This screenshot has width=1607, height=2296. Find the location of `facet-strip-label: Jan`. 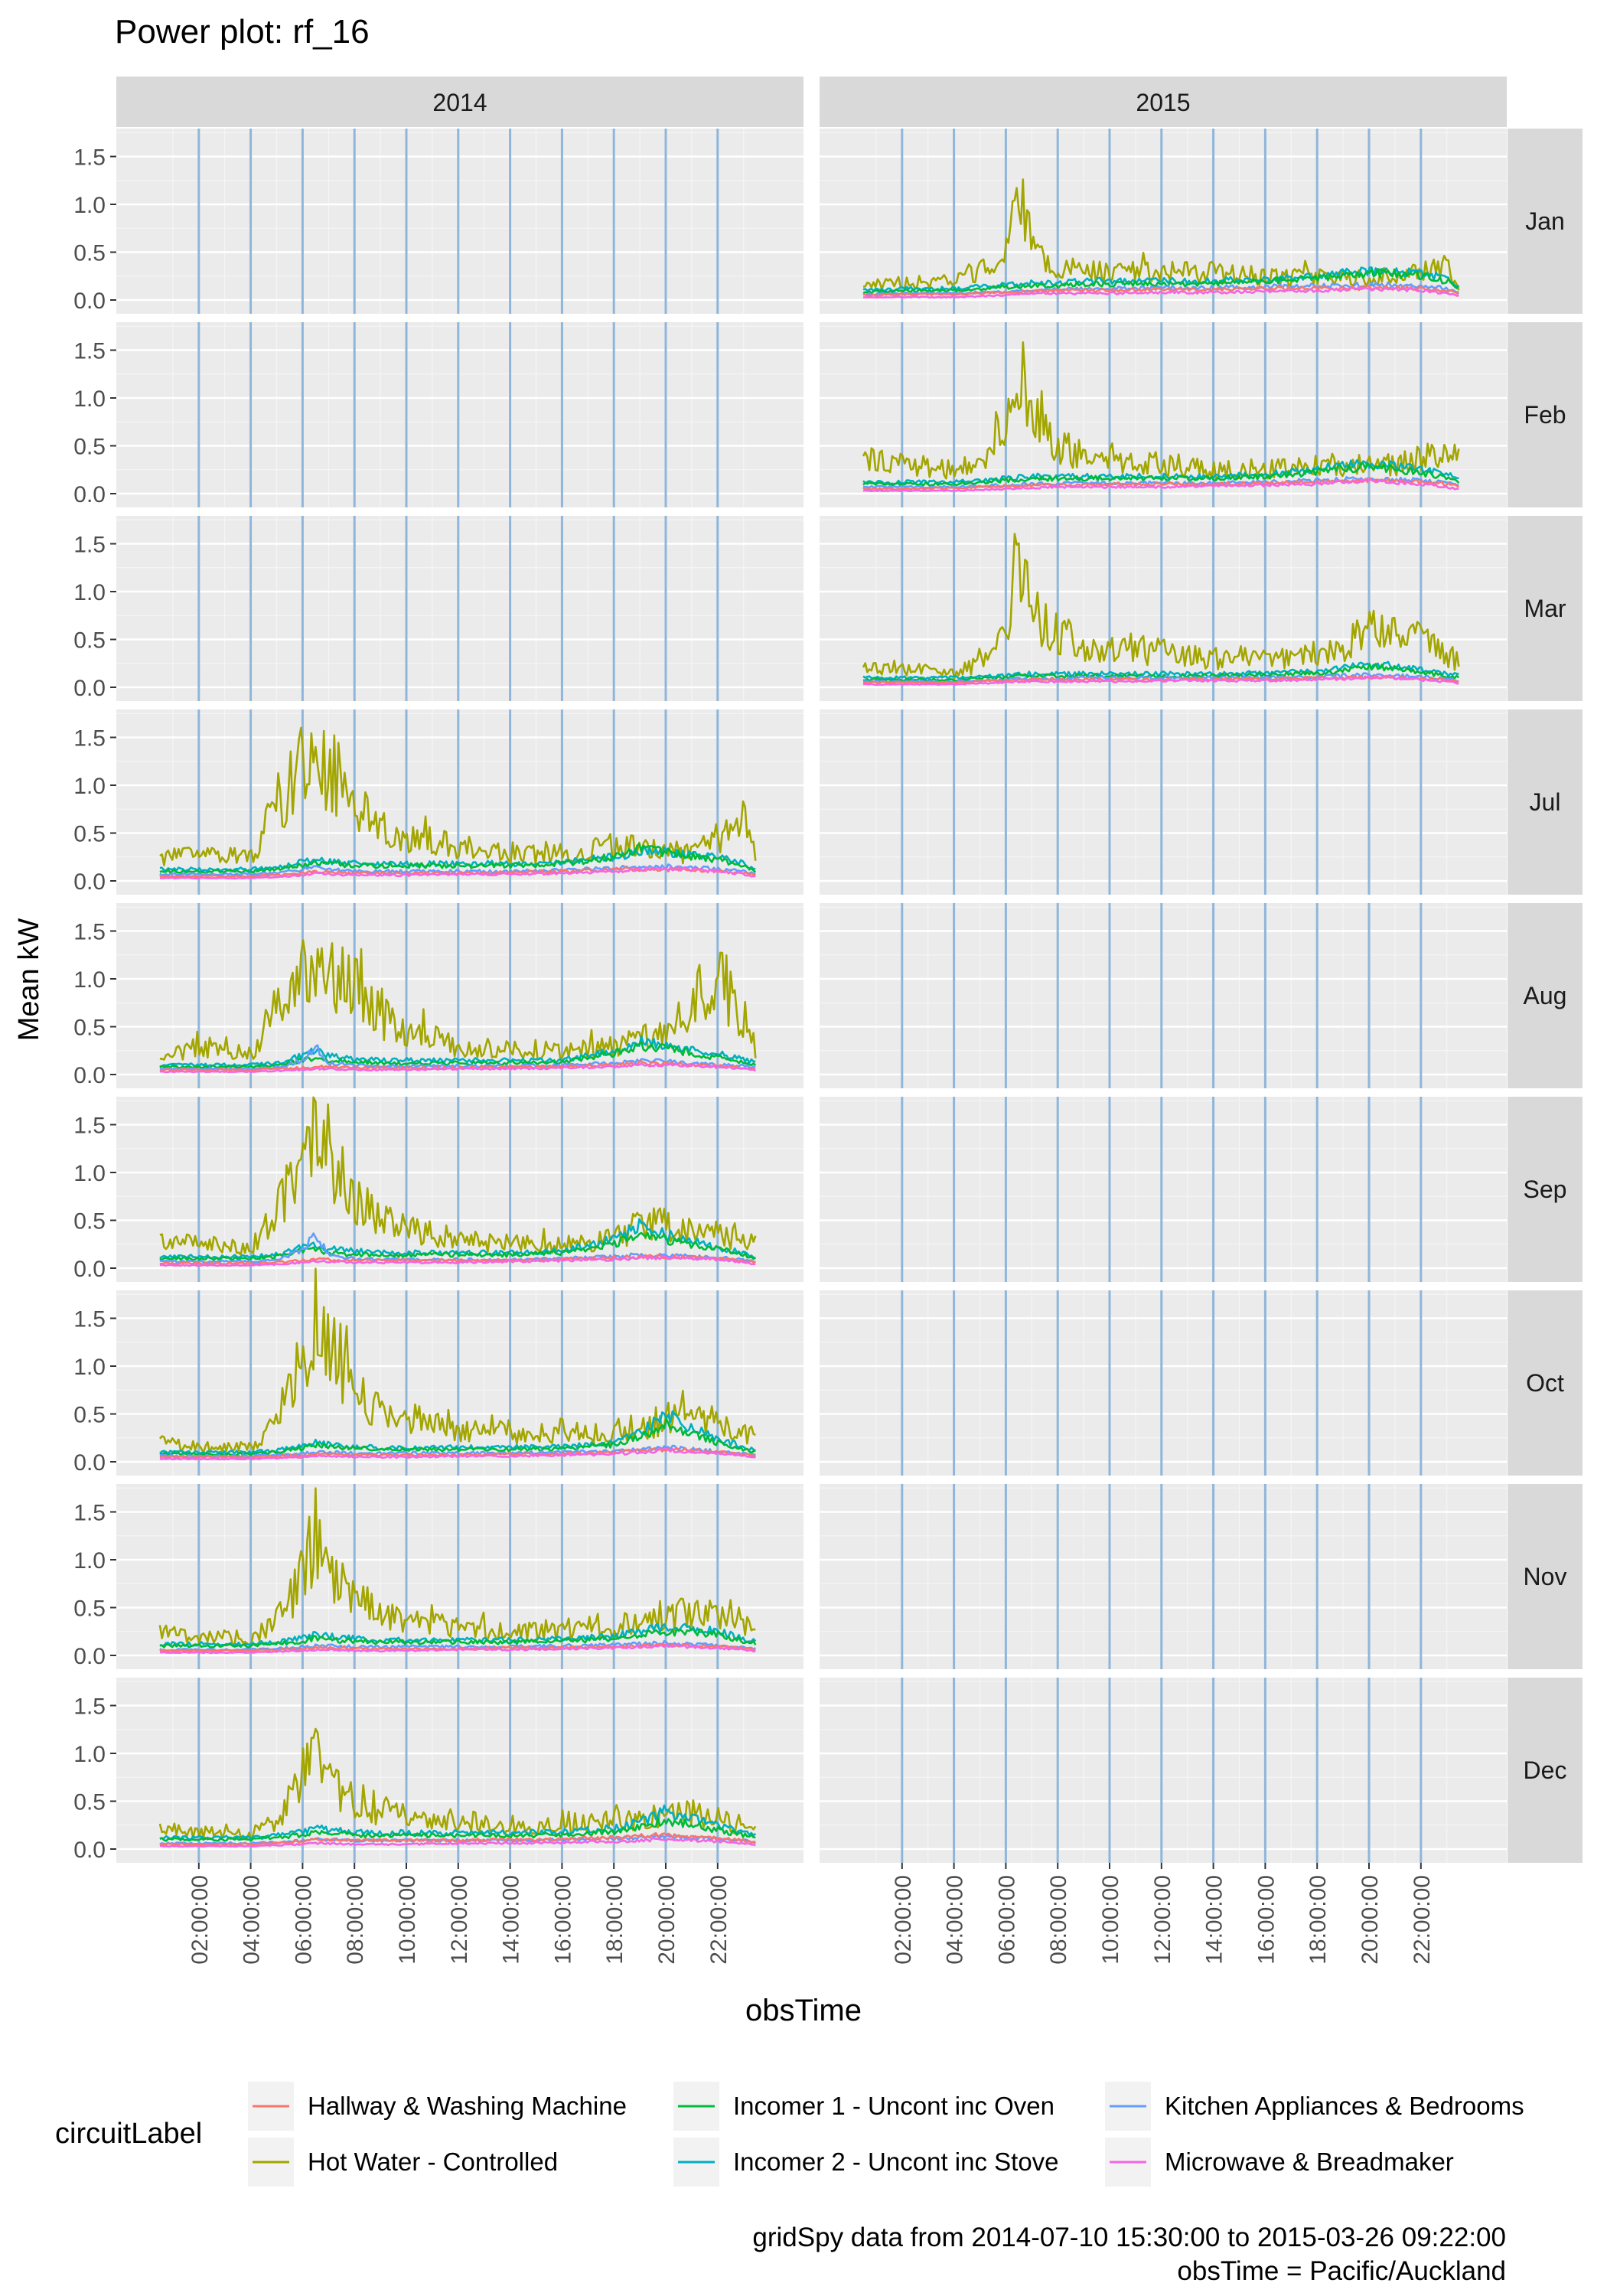

facet-strip-label: Jan is located at coordinates (1545, 221).